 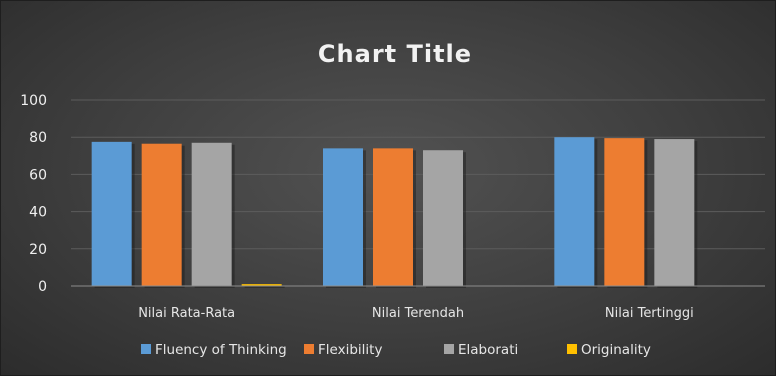 I want to click on category-label: Nilai Rata-Rata, so click(x=186, y=313).